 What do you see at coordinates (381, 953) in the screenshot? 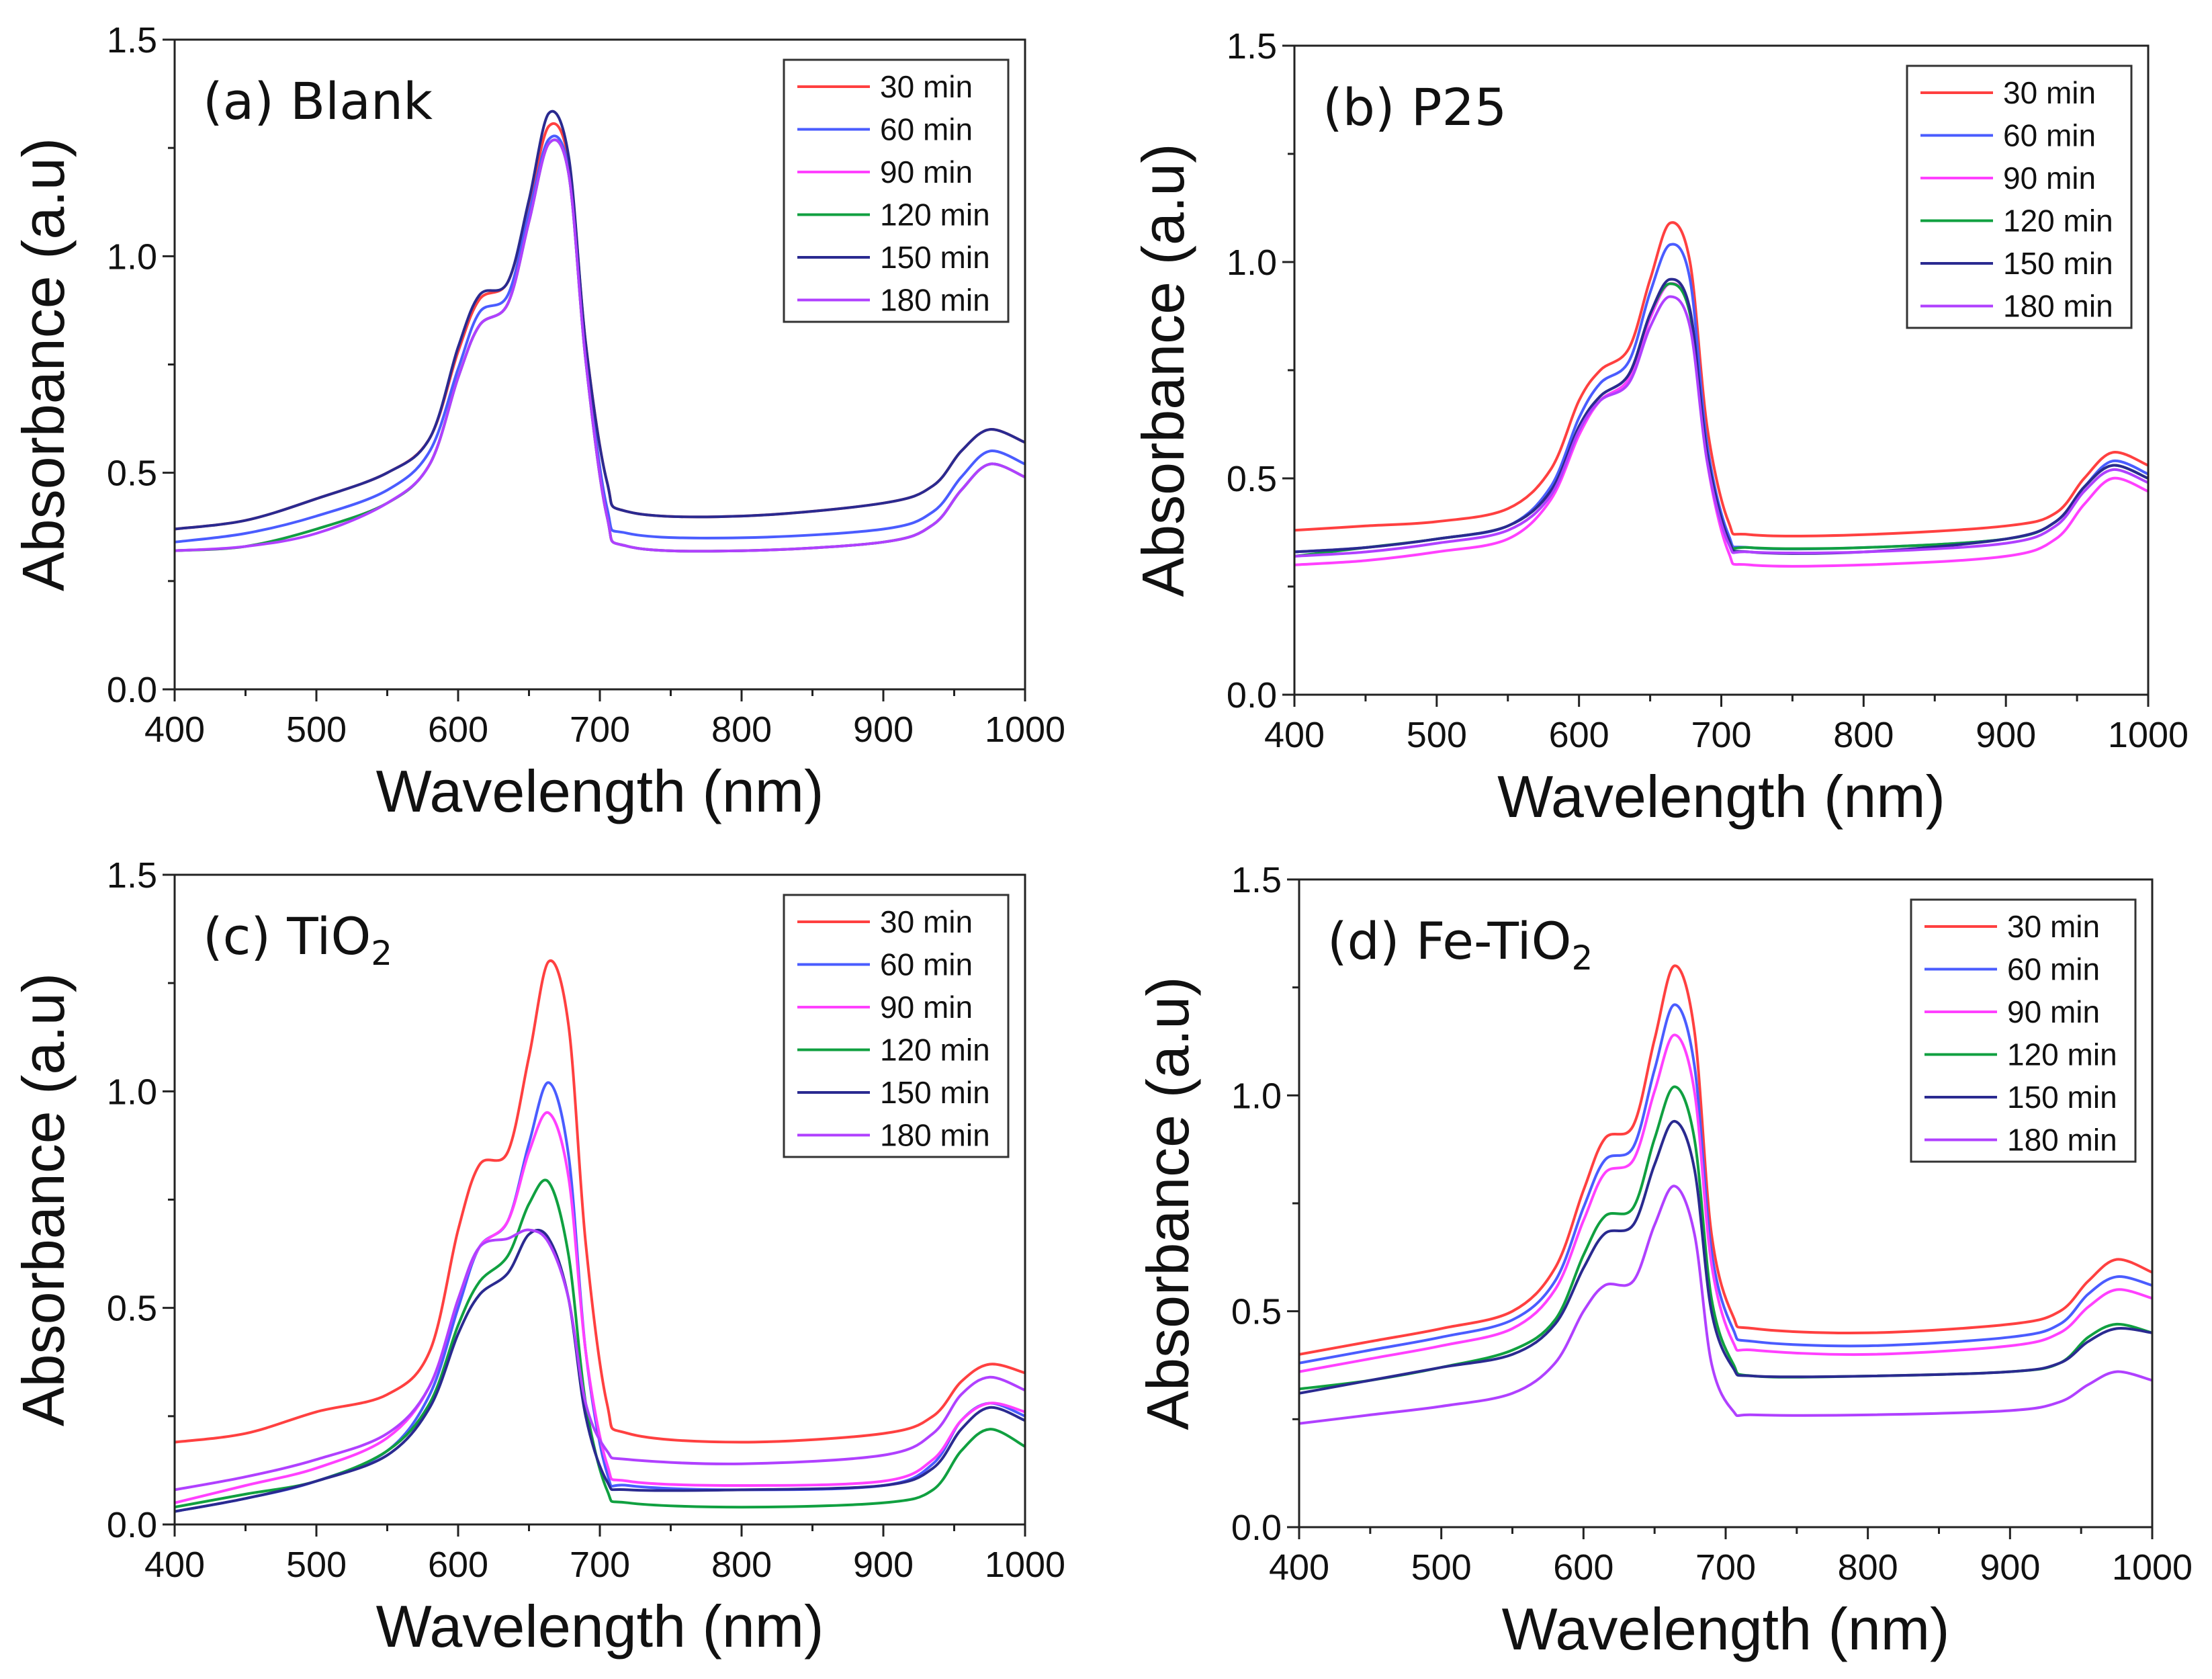
I see `panel-title-subscript: 2` at bounding box center [381, 953].